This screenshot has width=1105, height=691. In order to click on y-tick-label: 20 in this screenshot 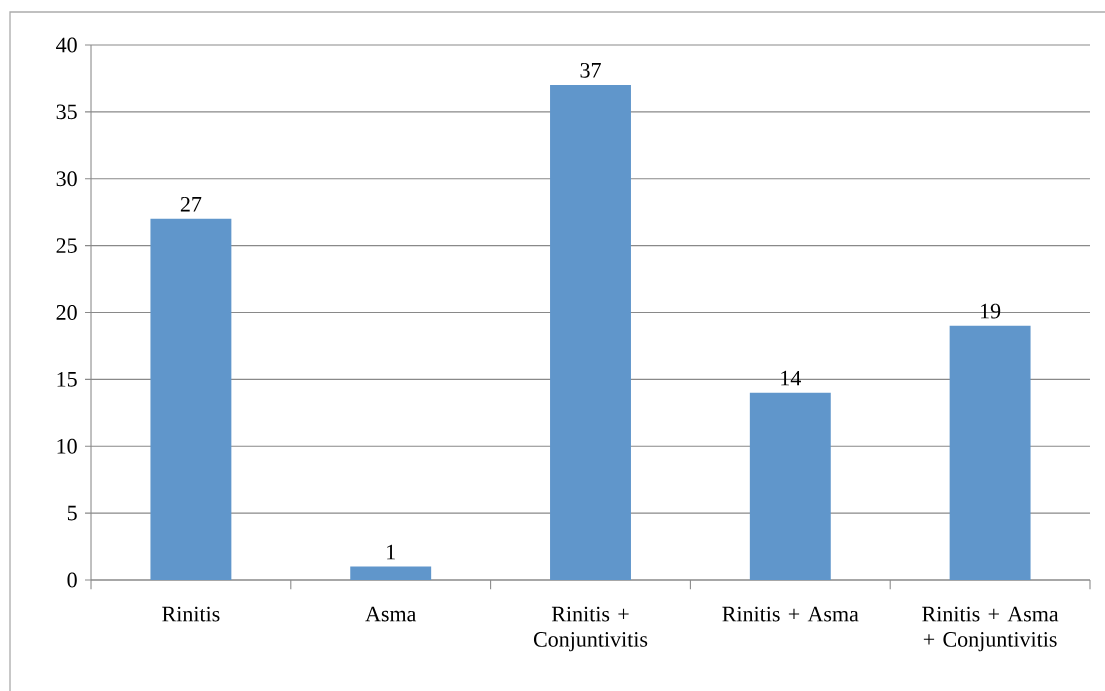, I will do `click(66, 312)`.